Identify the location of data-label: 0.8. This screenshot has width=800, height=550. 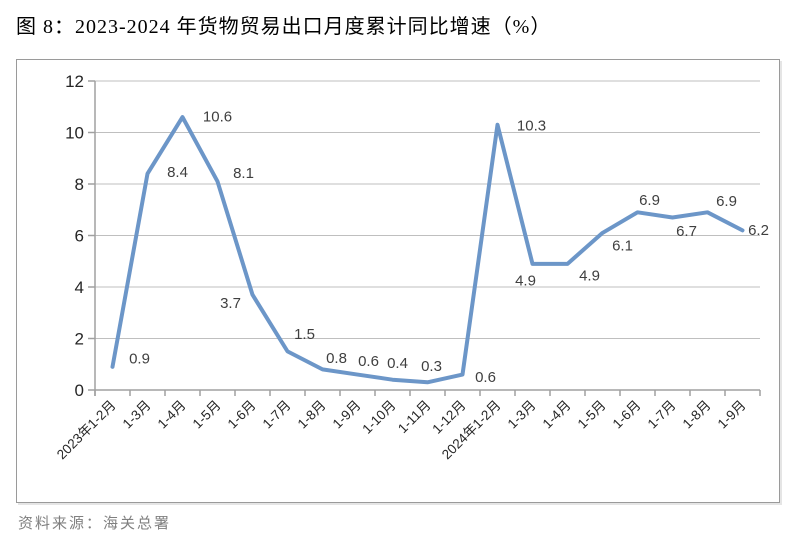
(336, 358).